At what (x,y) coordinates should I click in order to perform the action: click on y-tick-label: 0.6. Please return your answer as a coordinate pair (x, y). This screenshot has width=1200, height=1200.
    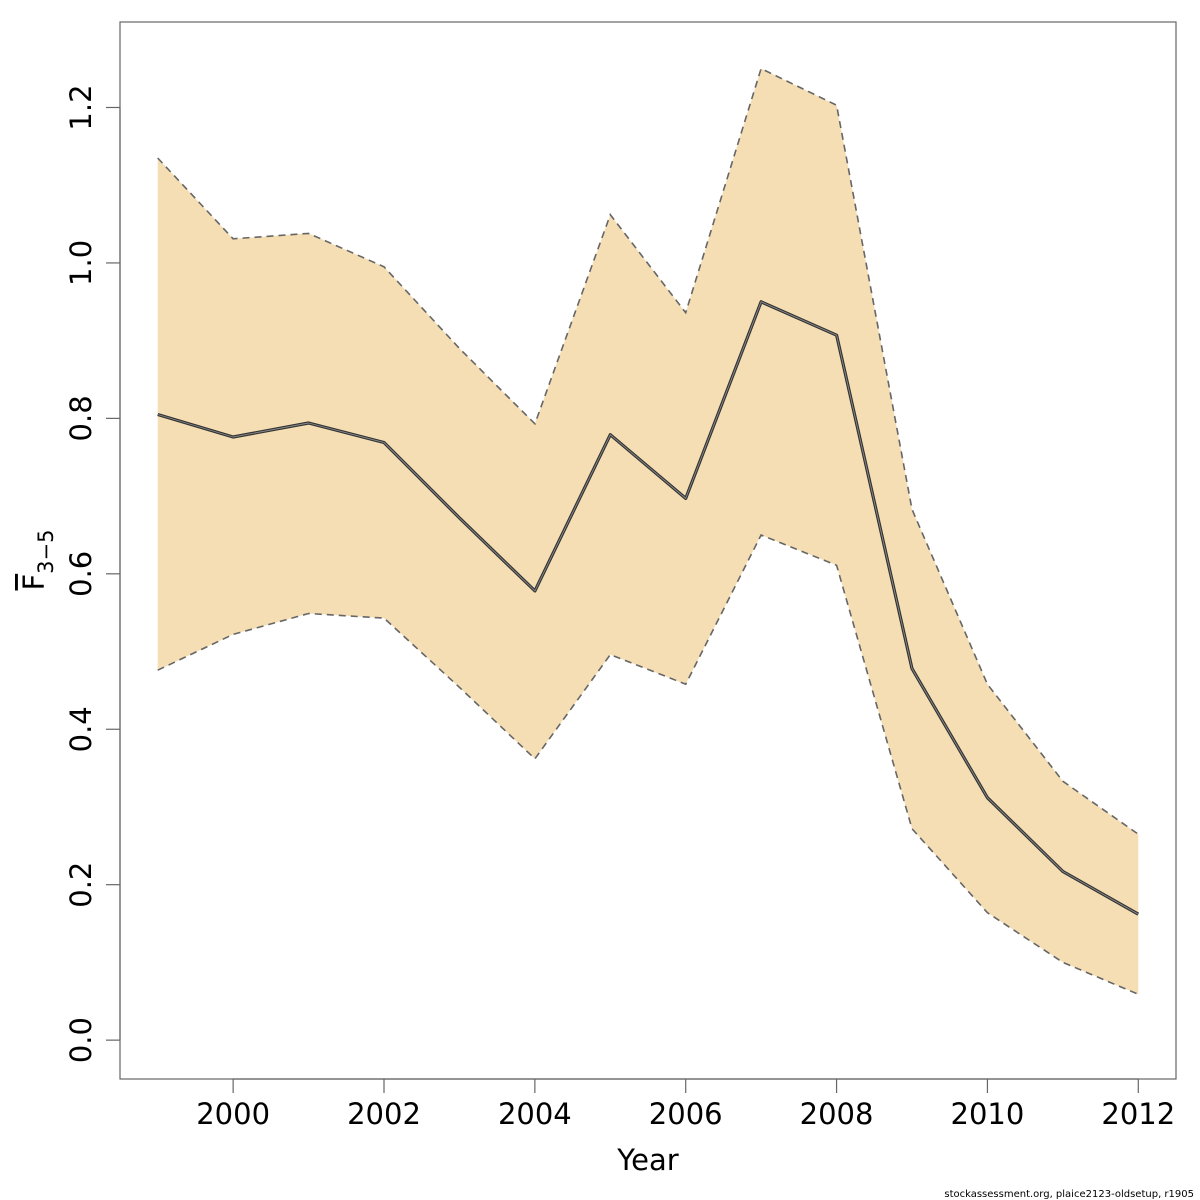
    Looking at the image, I should click on (81, 574).